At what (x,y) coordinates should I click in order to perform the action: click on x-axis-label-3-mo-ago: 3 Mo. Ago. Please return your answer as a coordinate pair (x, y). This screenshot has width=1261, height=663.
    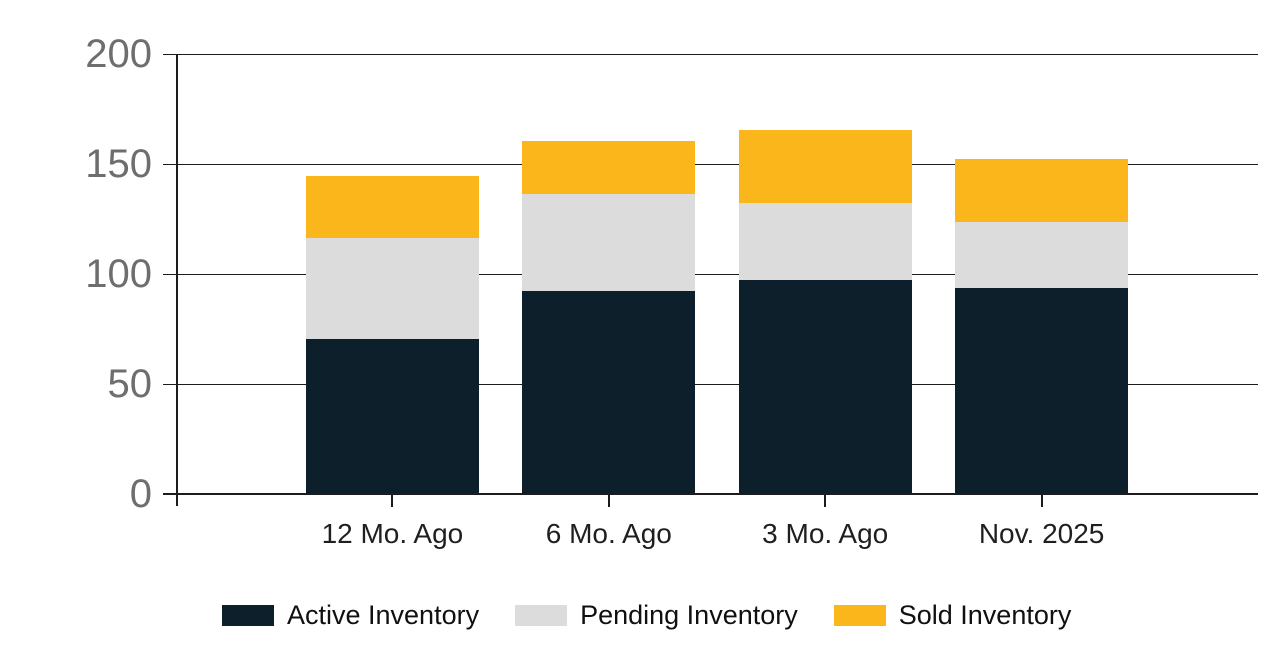
    Looking at the image, I should click on (825, 533).